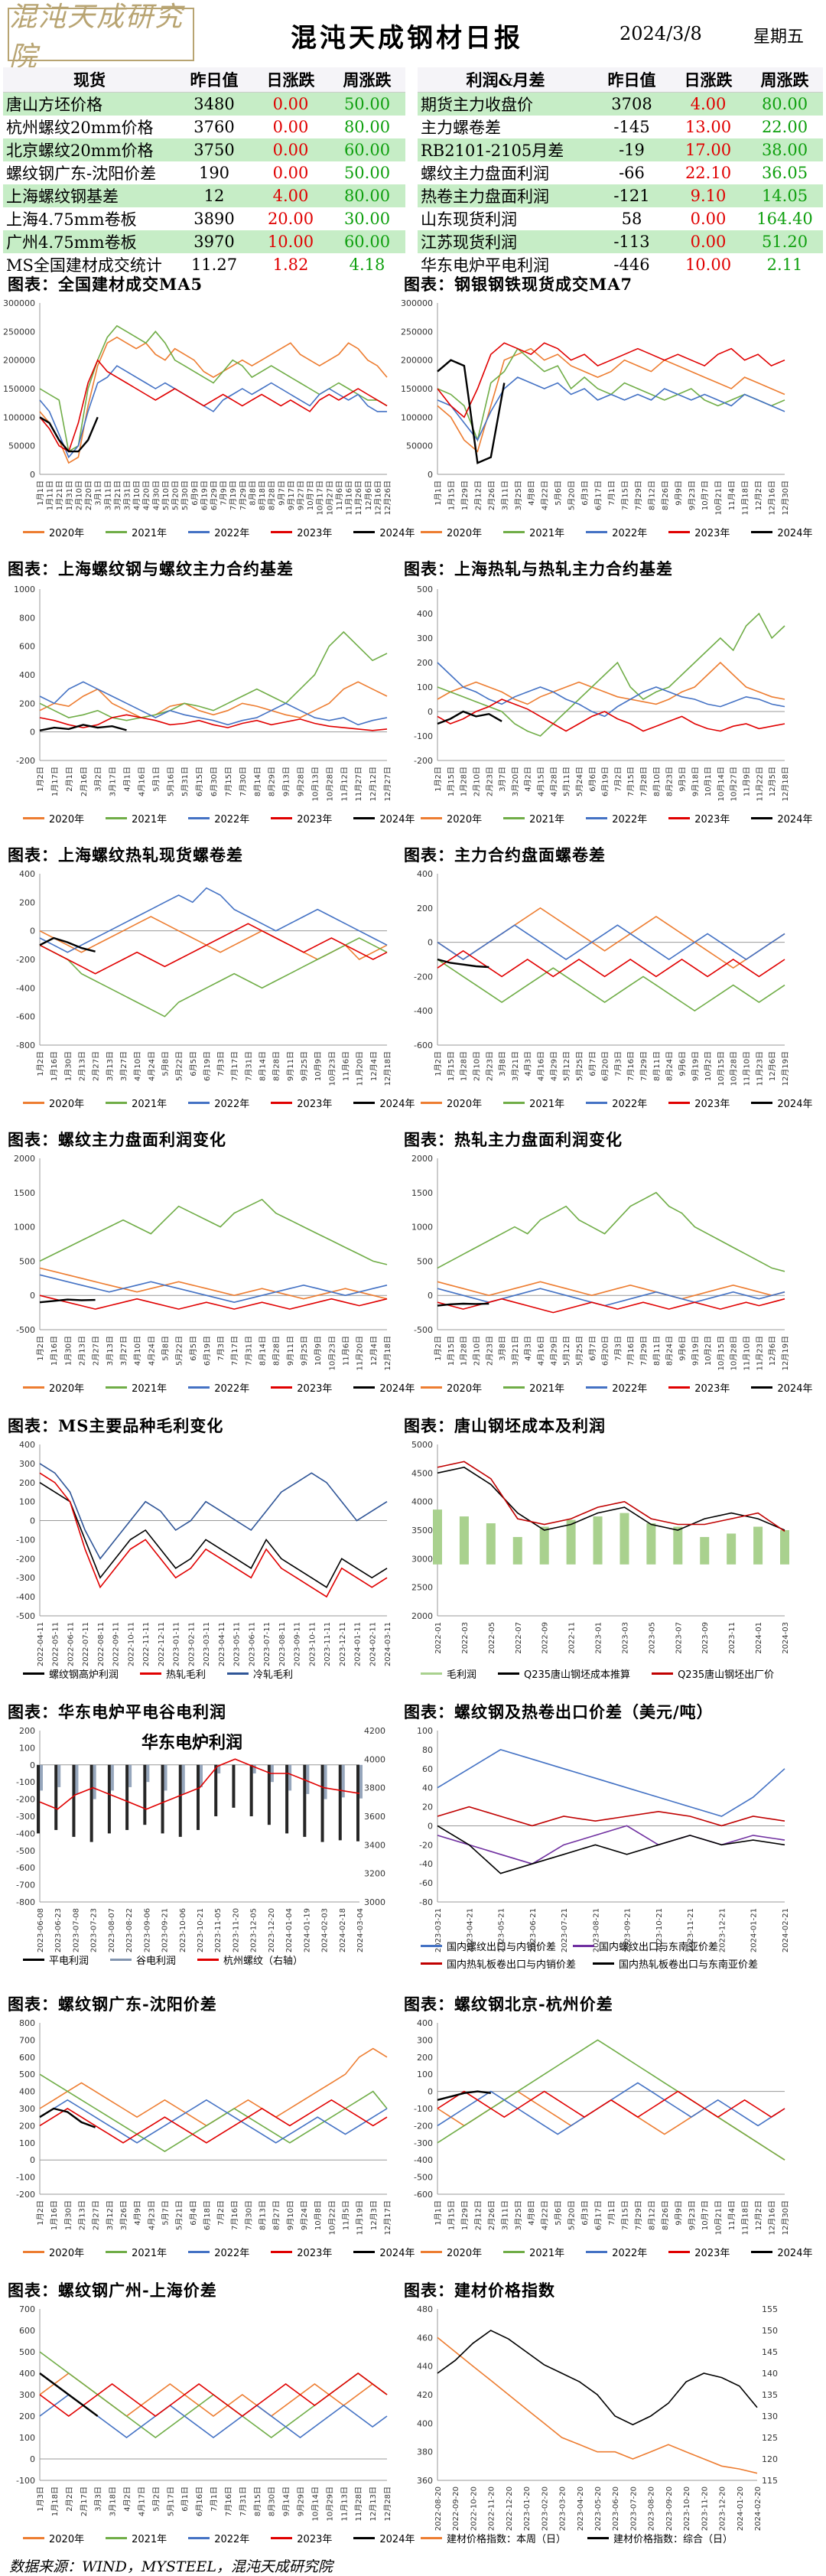 The width and height of the screenshot is (826, 2576). What do you see at coordinates (374, 1731) in the screenshot?
I see `y2-tick-label: 4200` at bounding box center [374, 1731].